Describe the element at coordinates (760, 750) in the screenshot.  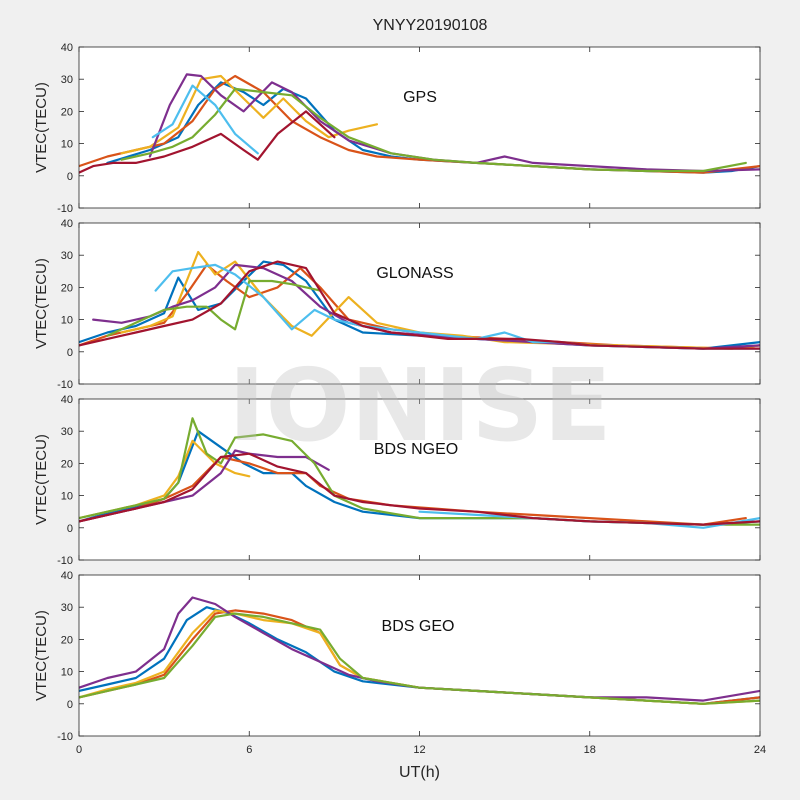
I see `x-tick-label: 24` at that location.